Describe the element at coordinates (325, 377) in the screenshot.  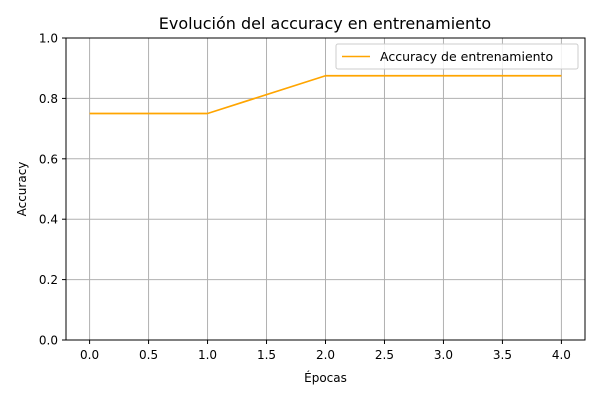
I see `x-axis-label: Épocas` at that location.